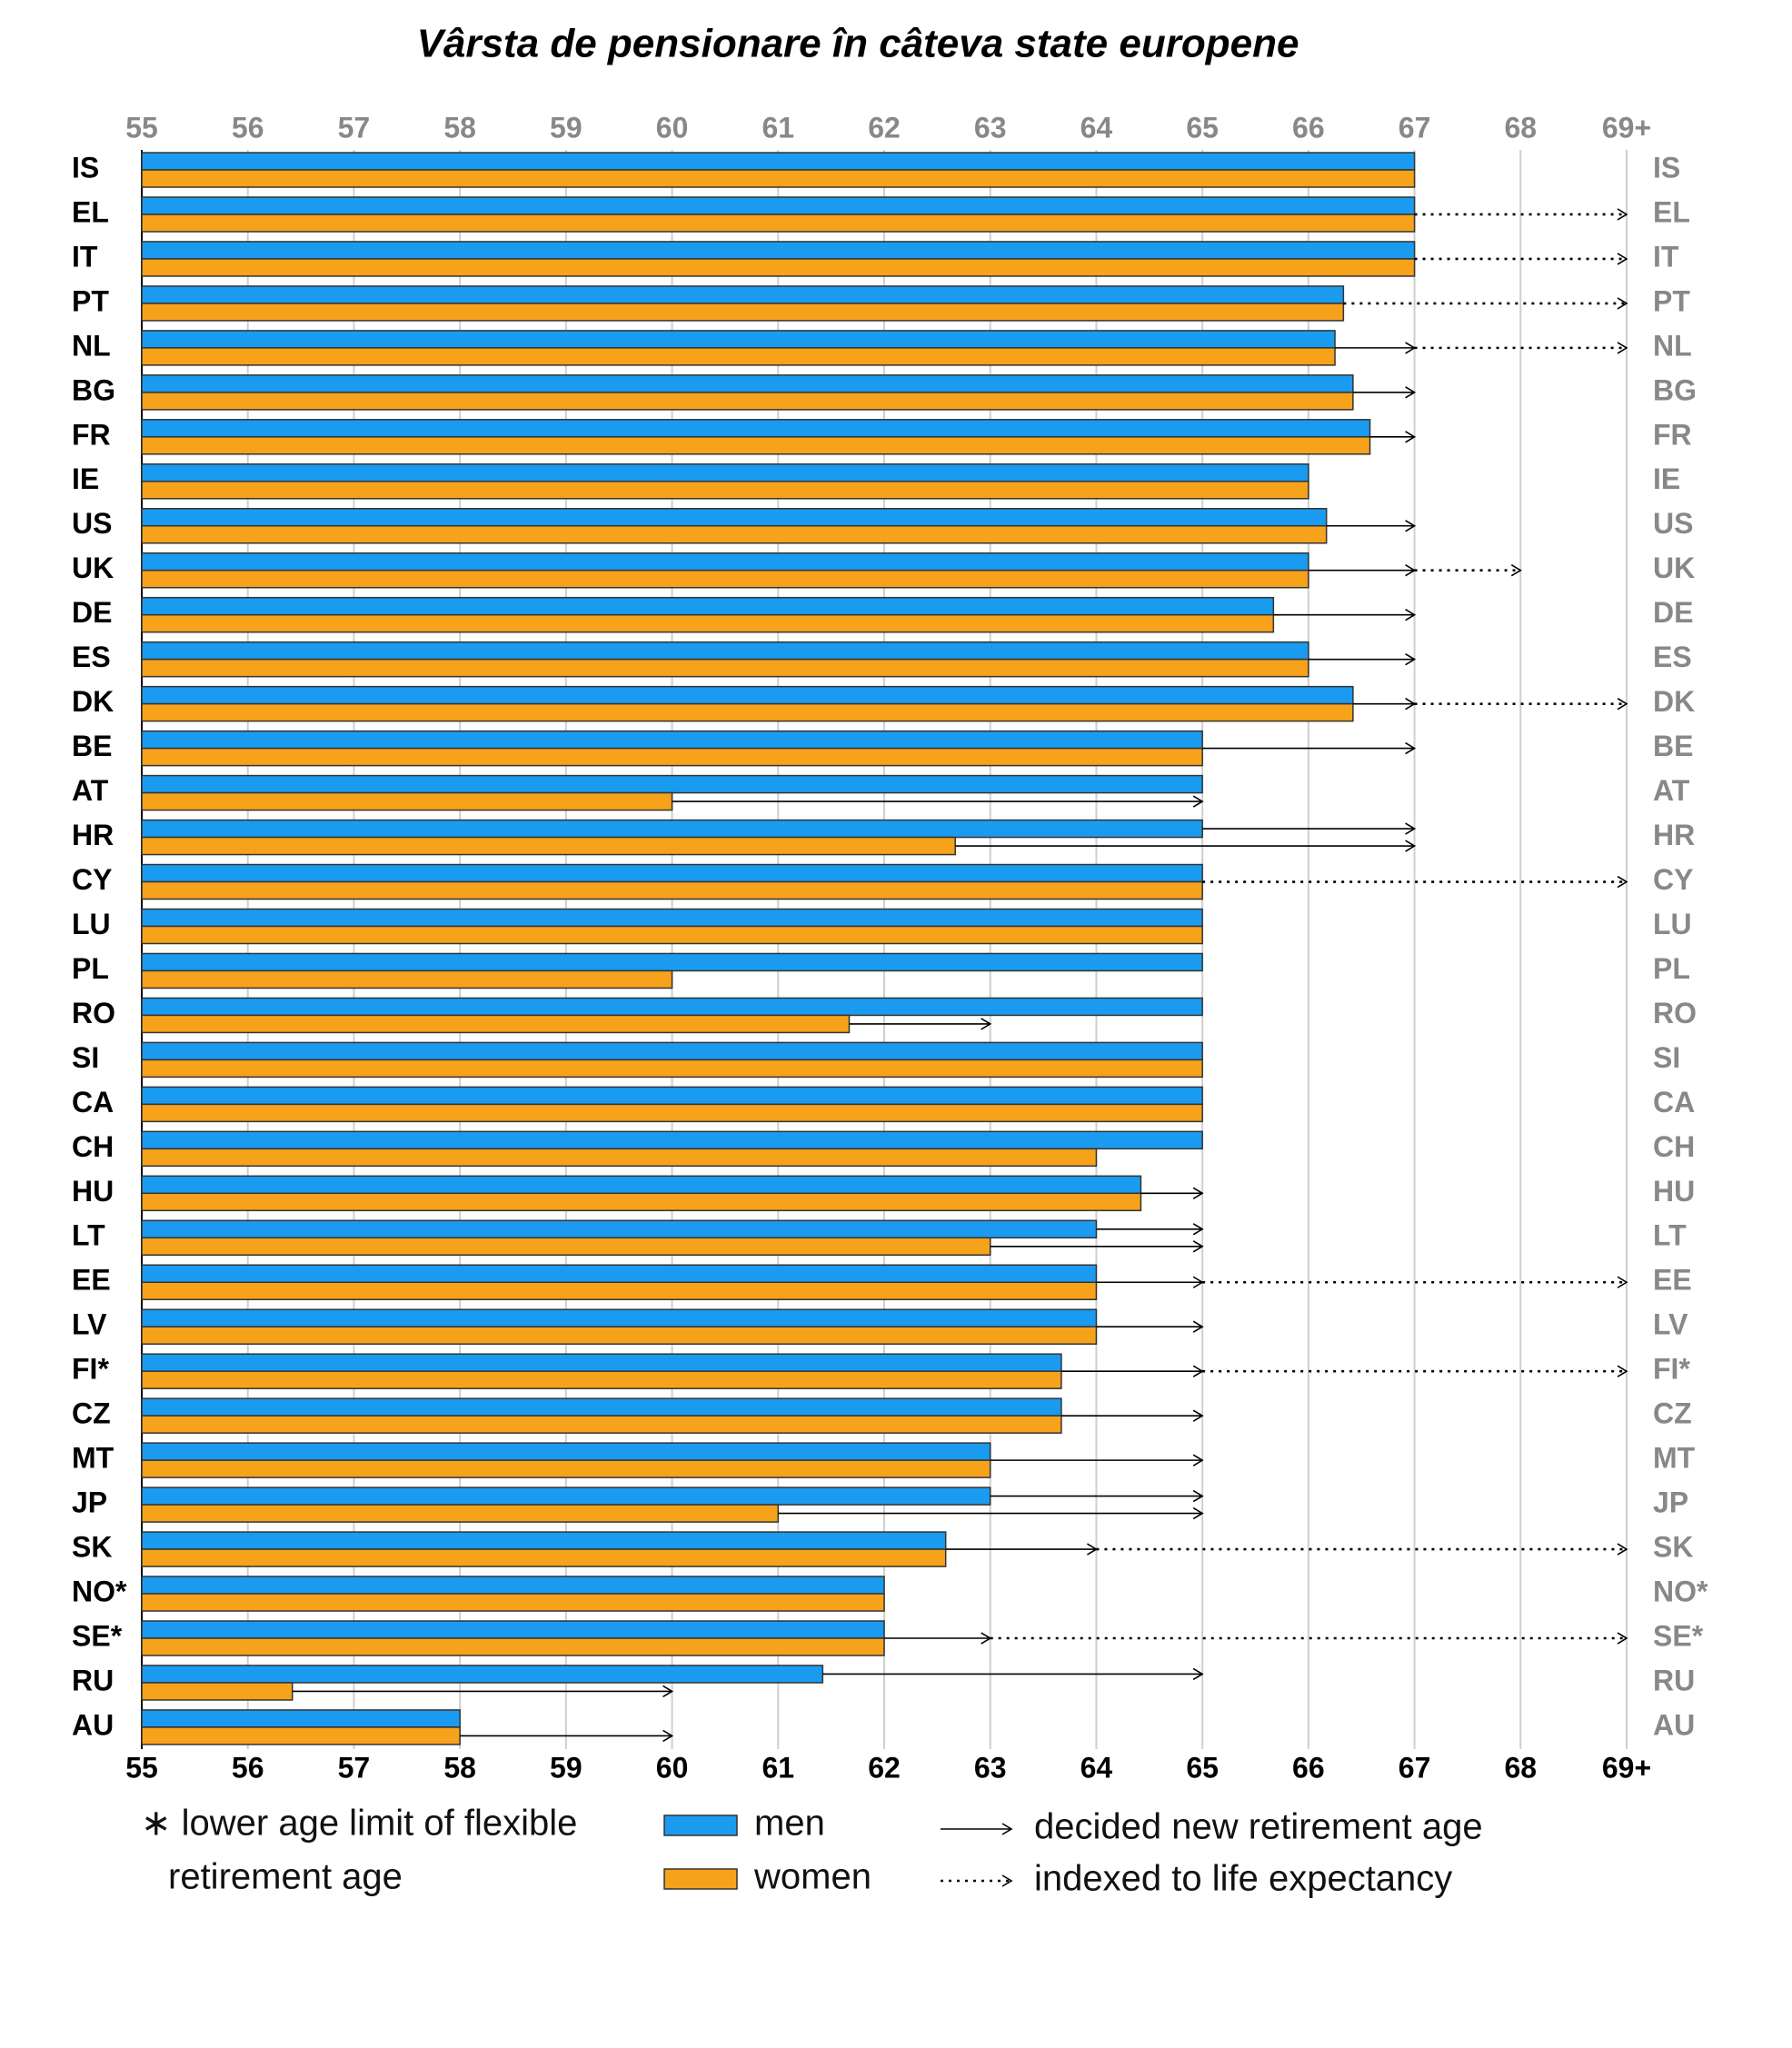 This screenshot has height=2048, width=1792. Describe the element at coordinates (672, 1767) in the screenshot. I see `x-tick-label-bottom: 60` at that location.